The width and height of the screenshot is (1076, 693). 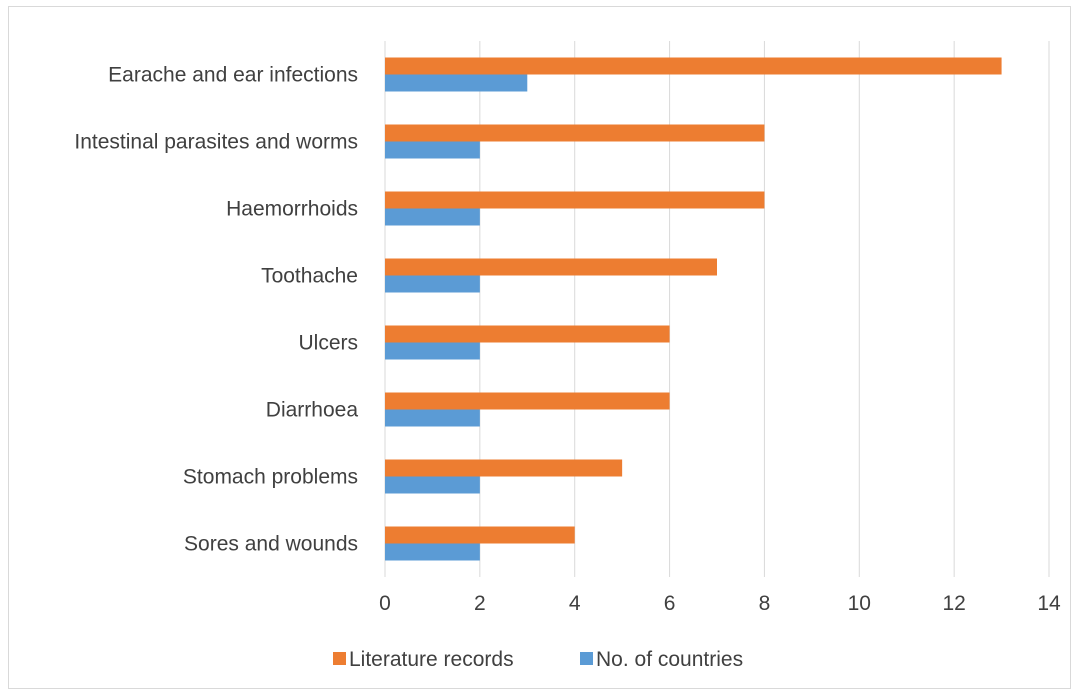 What do you see at coordinates (271, 544) in the screenshot?
I see `category-label: Sores and wounds` at bounding box center [271, 544].